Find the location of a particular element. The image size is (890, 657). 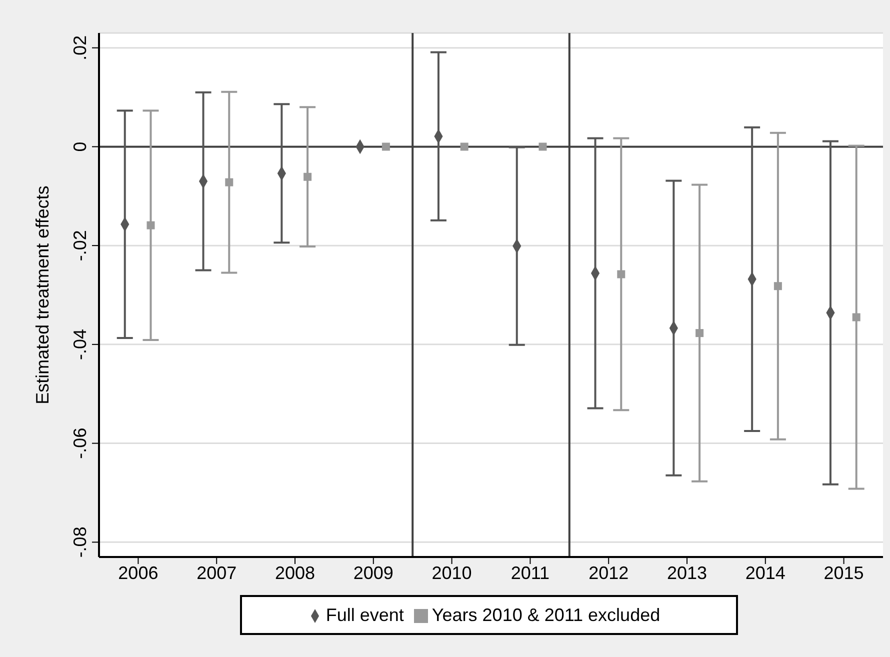

x-tick-label: 2011 is located at coordinates (530, 572).